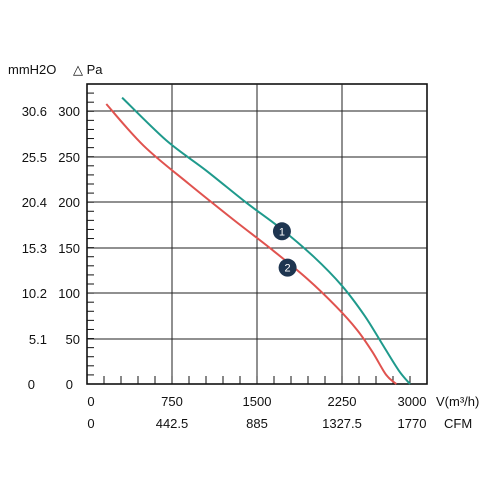  I want to click on left-axis-2-tick: 100, so click(69, 293).